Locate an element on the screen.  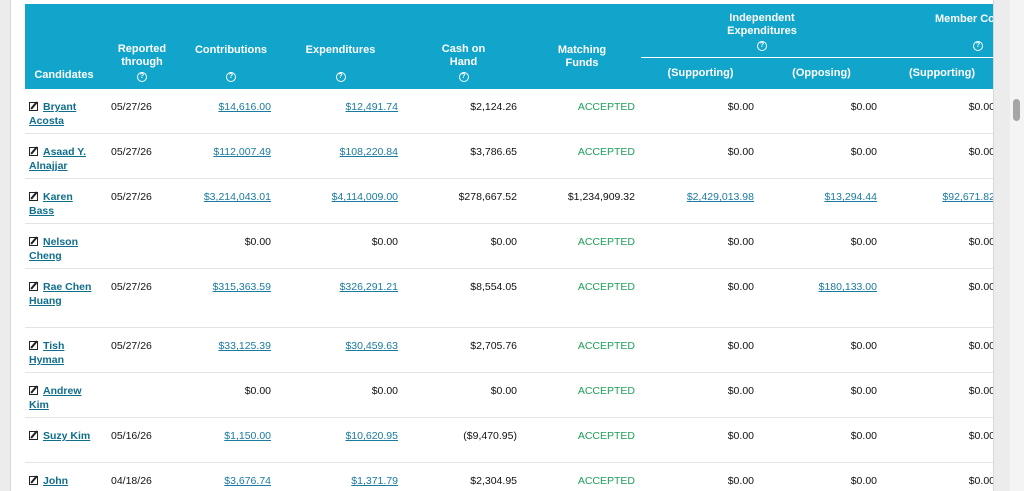
candidate-link: Tish Hyman is located at coordinates (47, 353).